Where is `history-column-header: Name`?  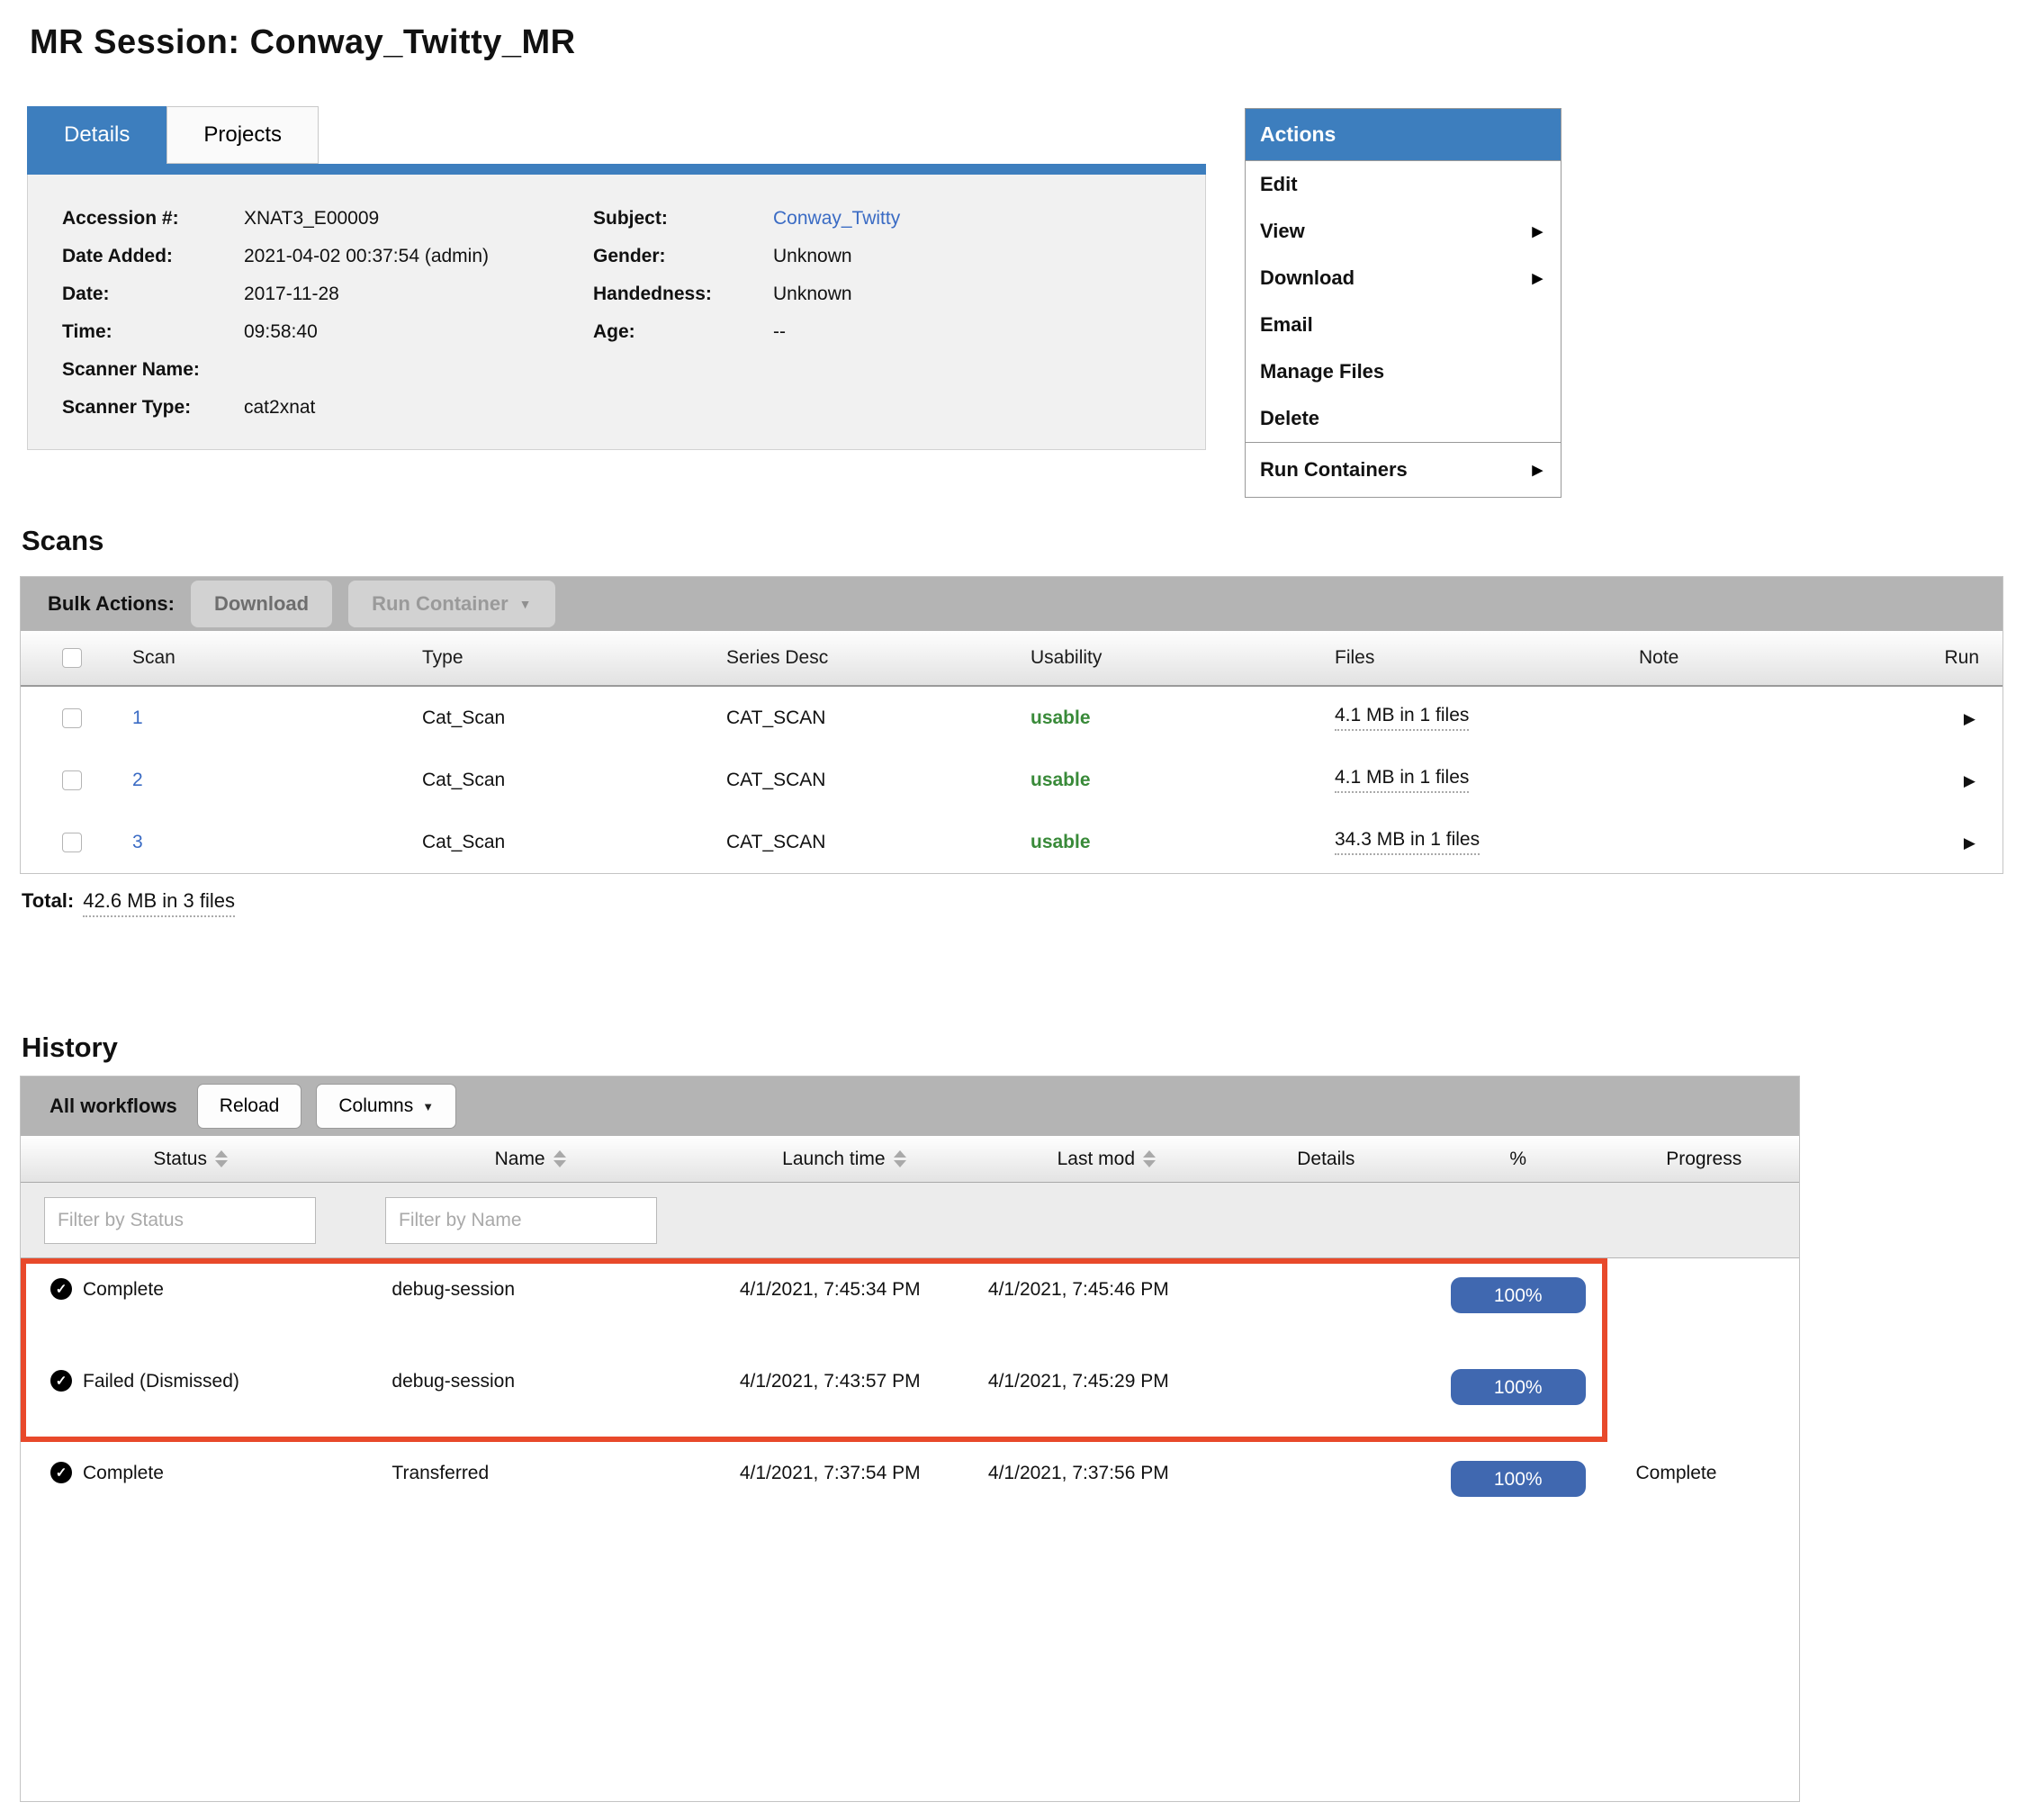 history-column-header: Name is located at coordinates (529, 1159).